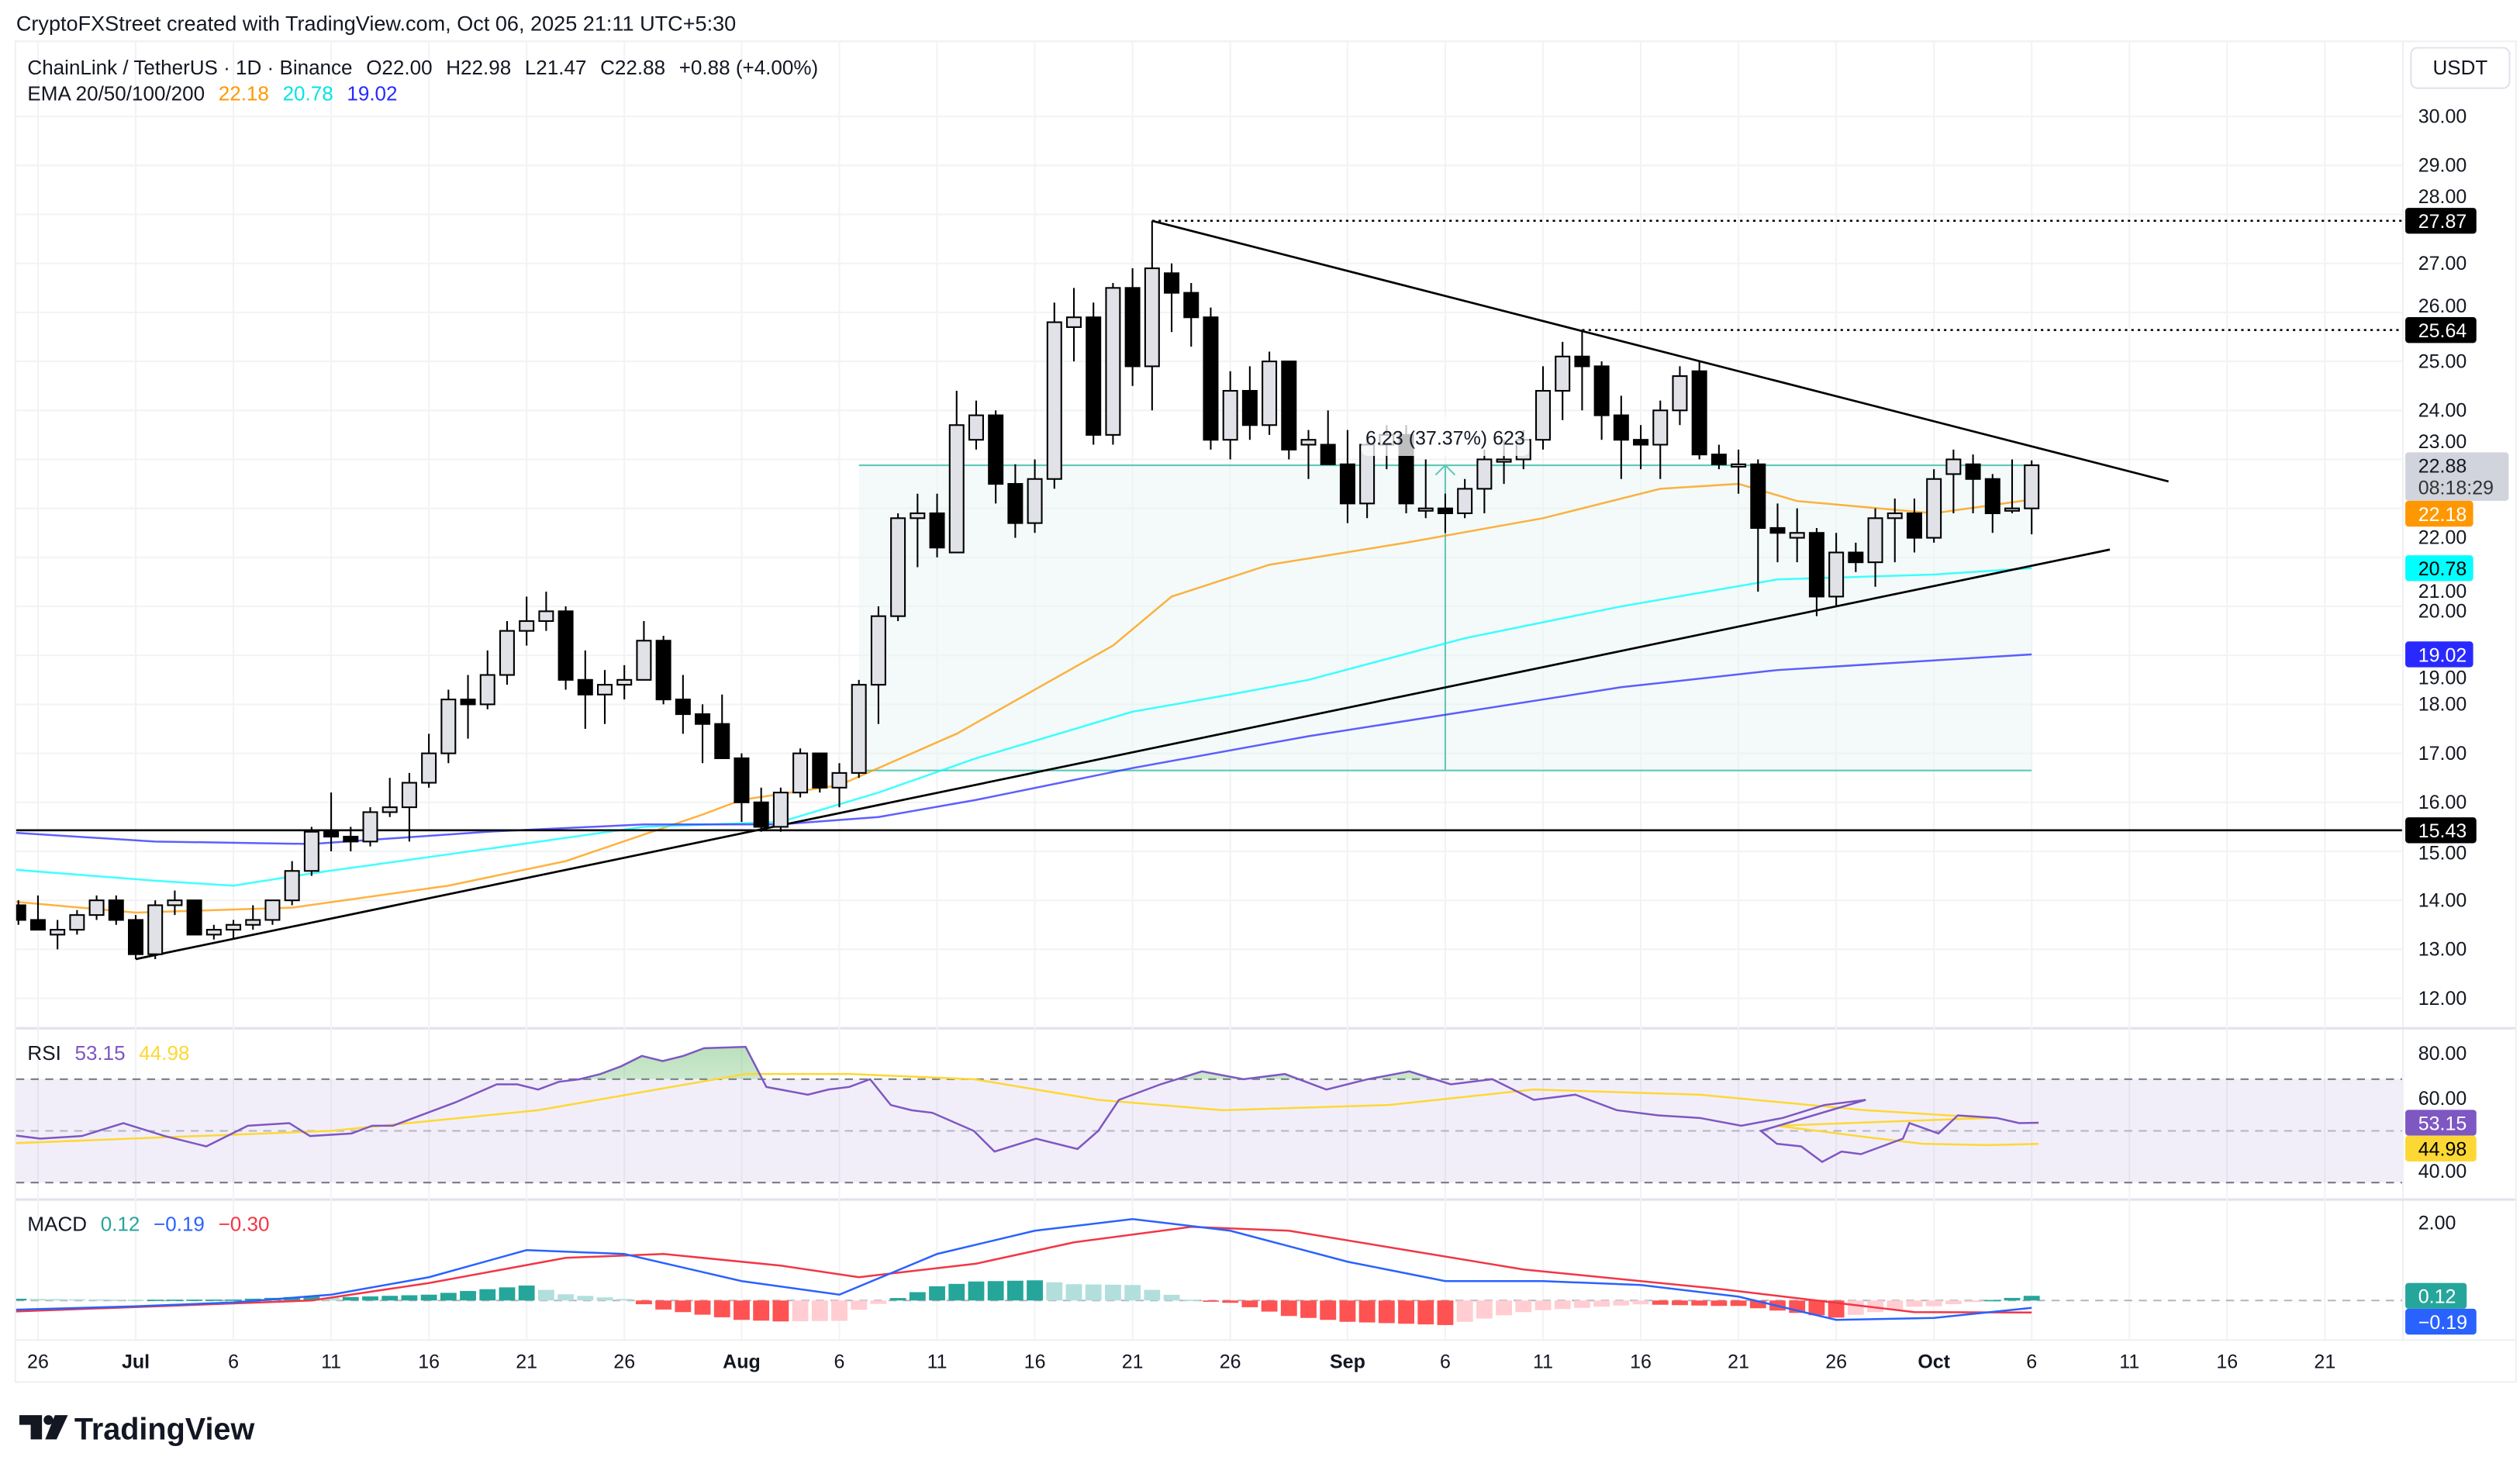 This screenshot has width=2520, height=1467. I want to click on rsi-legend: RSI 53.15 44.98, so click(108, 1053).